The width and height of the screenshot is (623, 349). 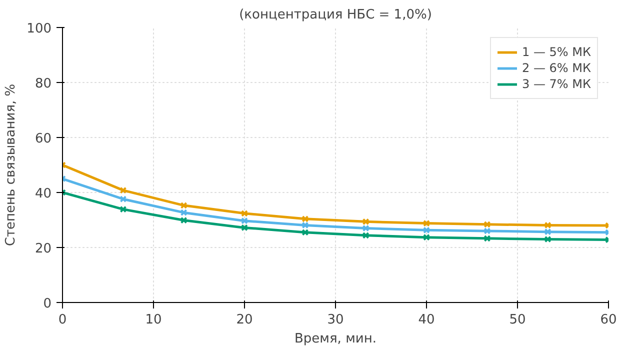 What do you see at coordinates (608, 320) in the screenshot?
I see `x-tick-label: 60` at bounding box center [608, 320].